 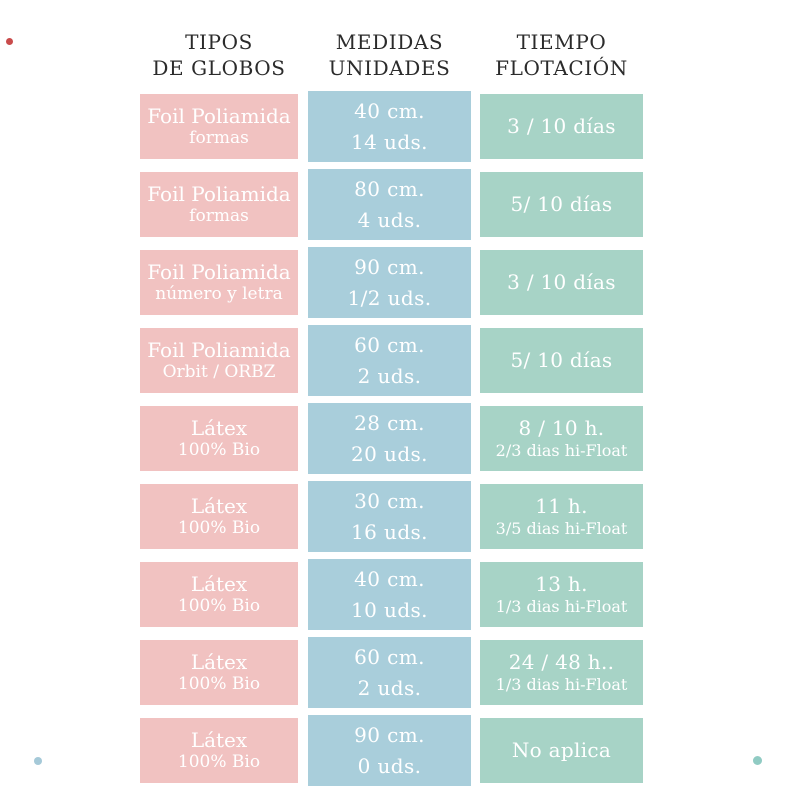 What do you see at coordinates (219, 293) in the screenshot?
I see `balloon-type-sublabel: número y letra` at bounding box center [219, 293].